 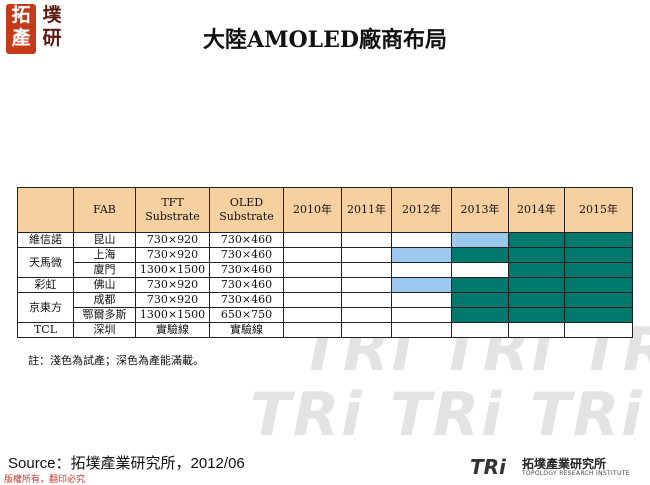 What do you see at coordinates (104, 330) in the screenshot?
I see `fab-cell: 深圳` at bounding box center [104, 330].